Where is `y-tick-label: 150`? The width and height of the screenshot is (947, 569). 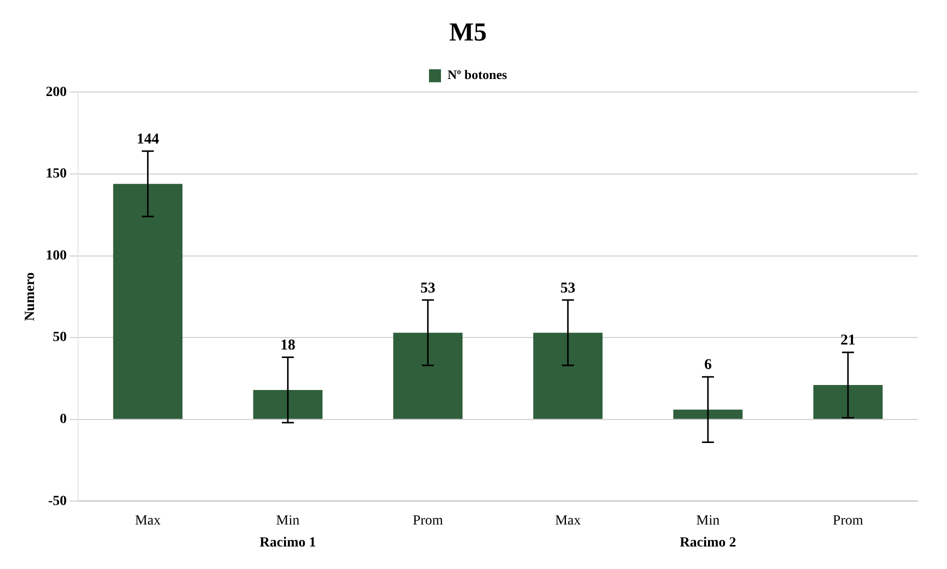
y-tick-label: 150 is located at coordinates (56, 174).